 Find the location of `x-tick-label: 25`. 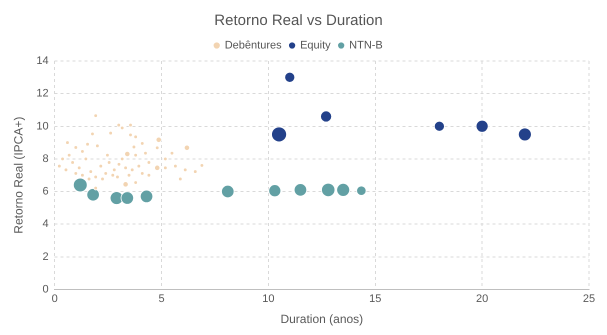

x-tick-label: 25 is located at coordinates (589, 299).